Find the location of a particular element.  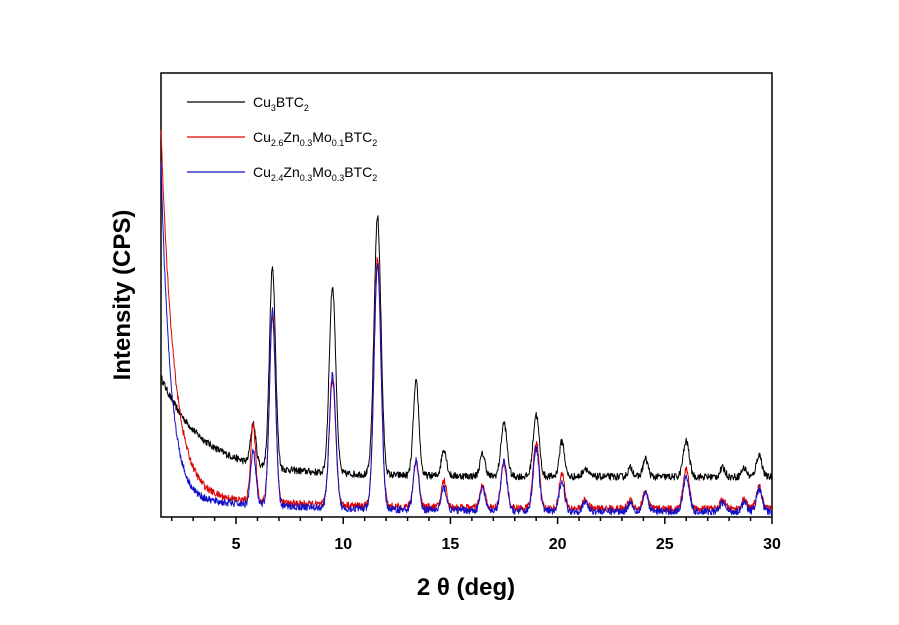

y-axis-title: Intensity (CPS) is located at coordinates (122, 295).